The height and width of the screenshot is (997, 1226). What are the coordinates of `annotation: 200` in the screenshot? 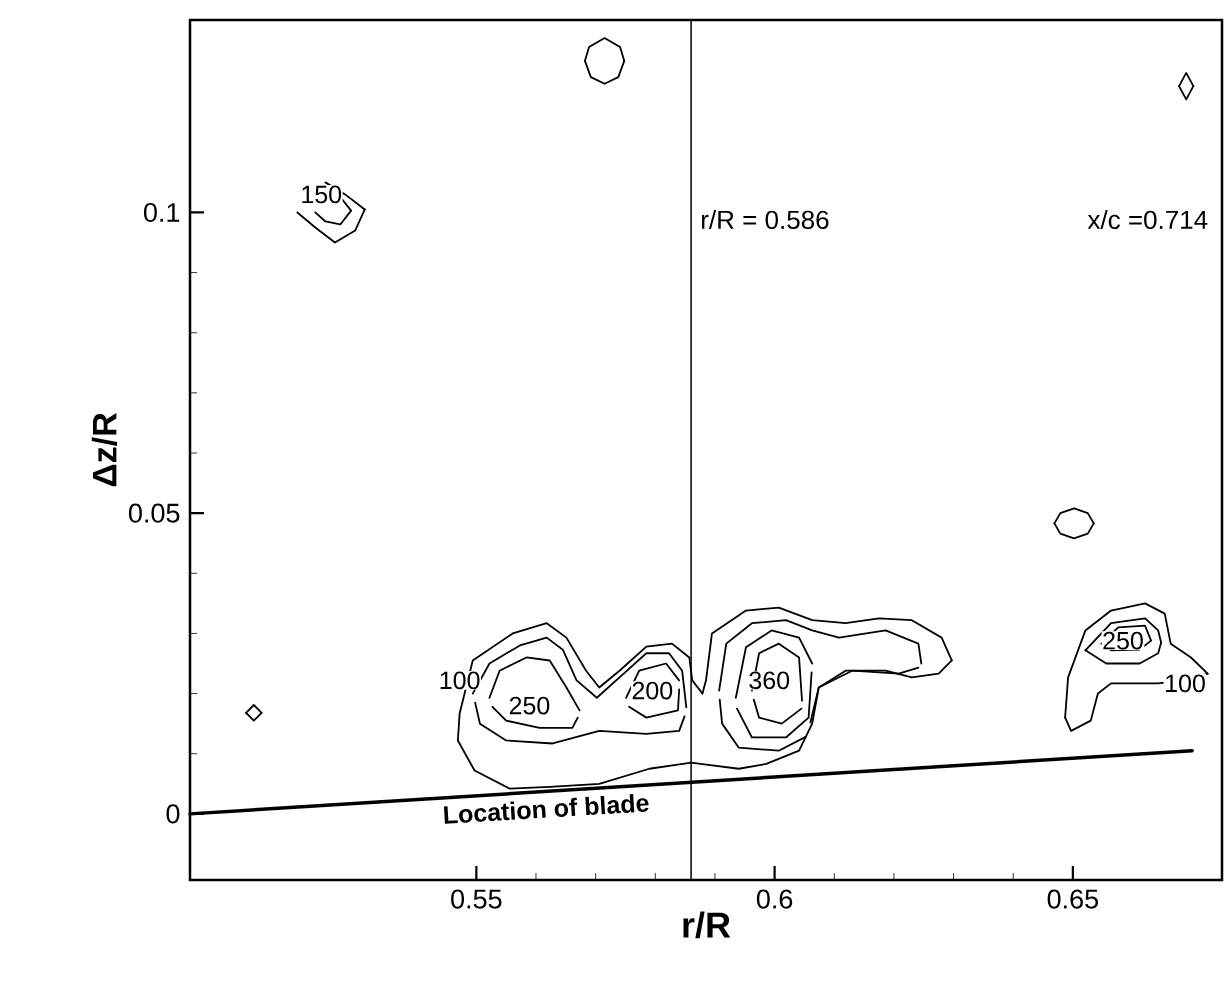 It's located at (652, 690).